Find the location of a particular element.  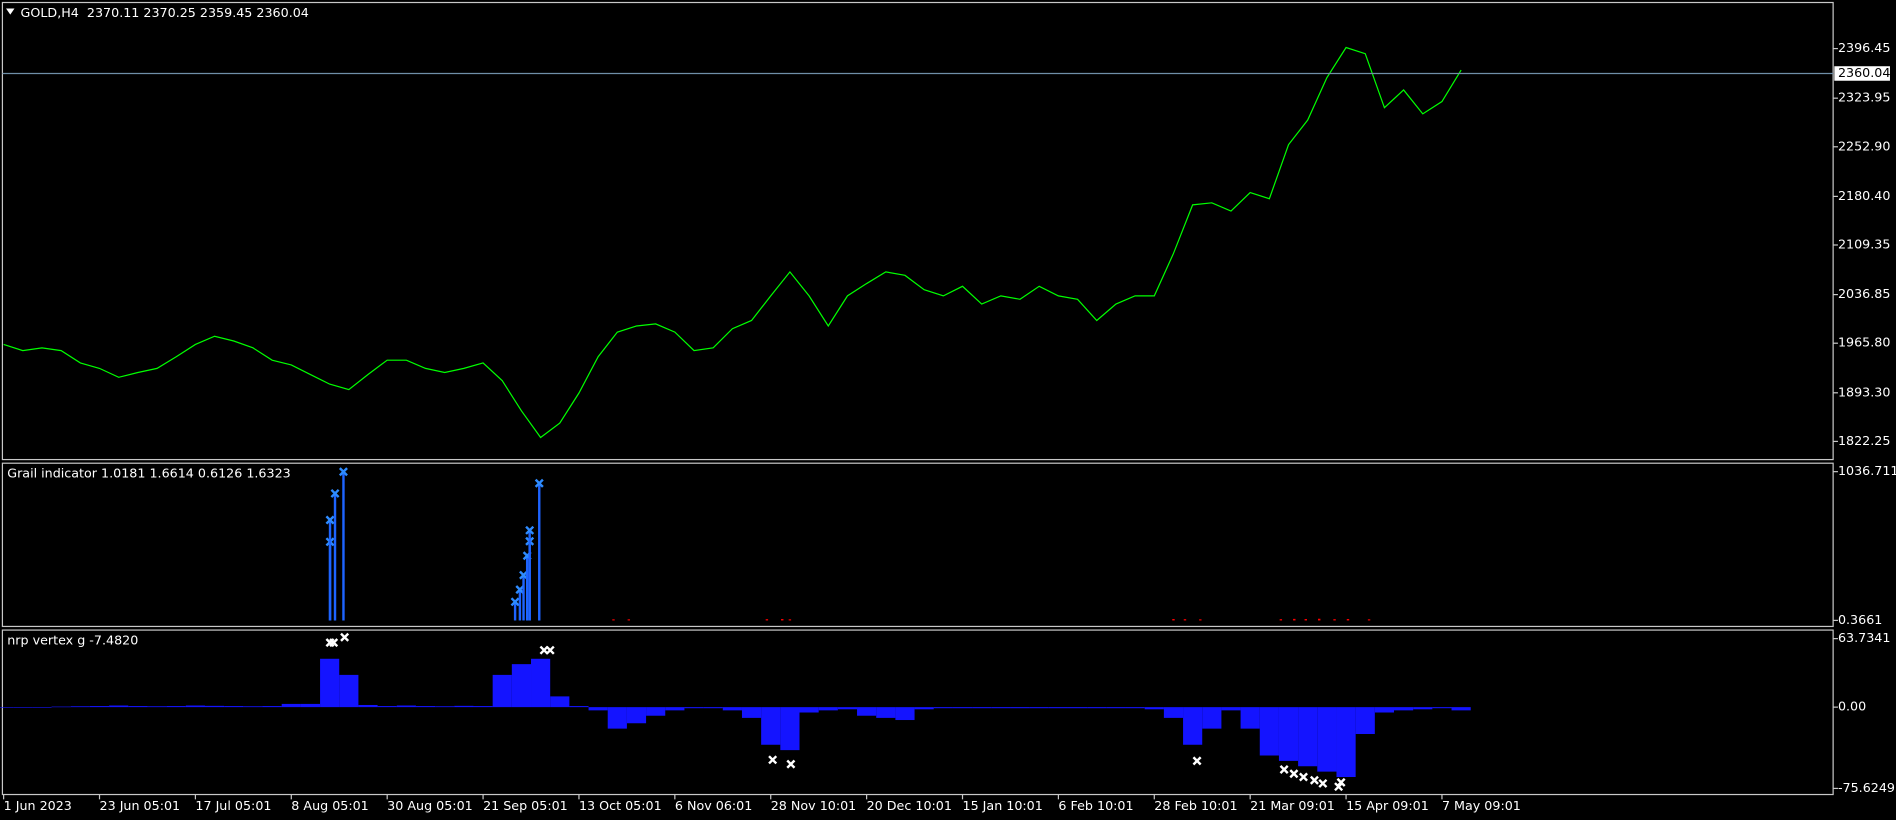

y-tick-label: 0.00 is located at coordinates (1852, 706).